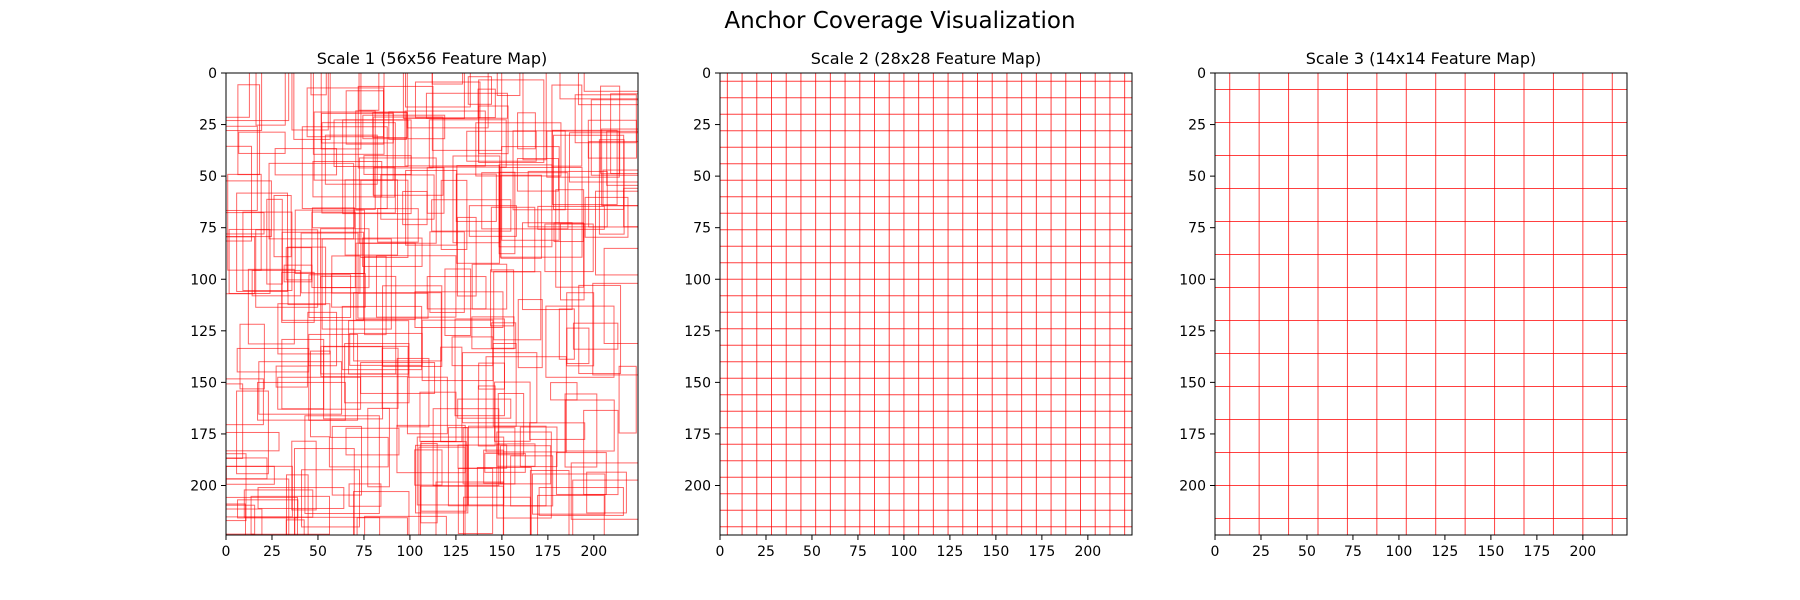 The image size is (1800, 600). Describe the element at coordinates (812, 552) in the screenshot. I see `x-tick-label: 50` at that location.